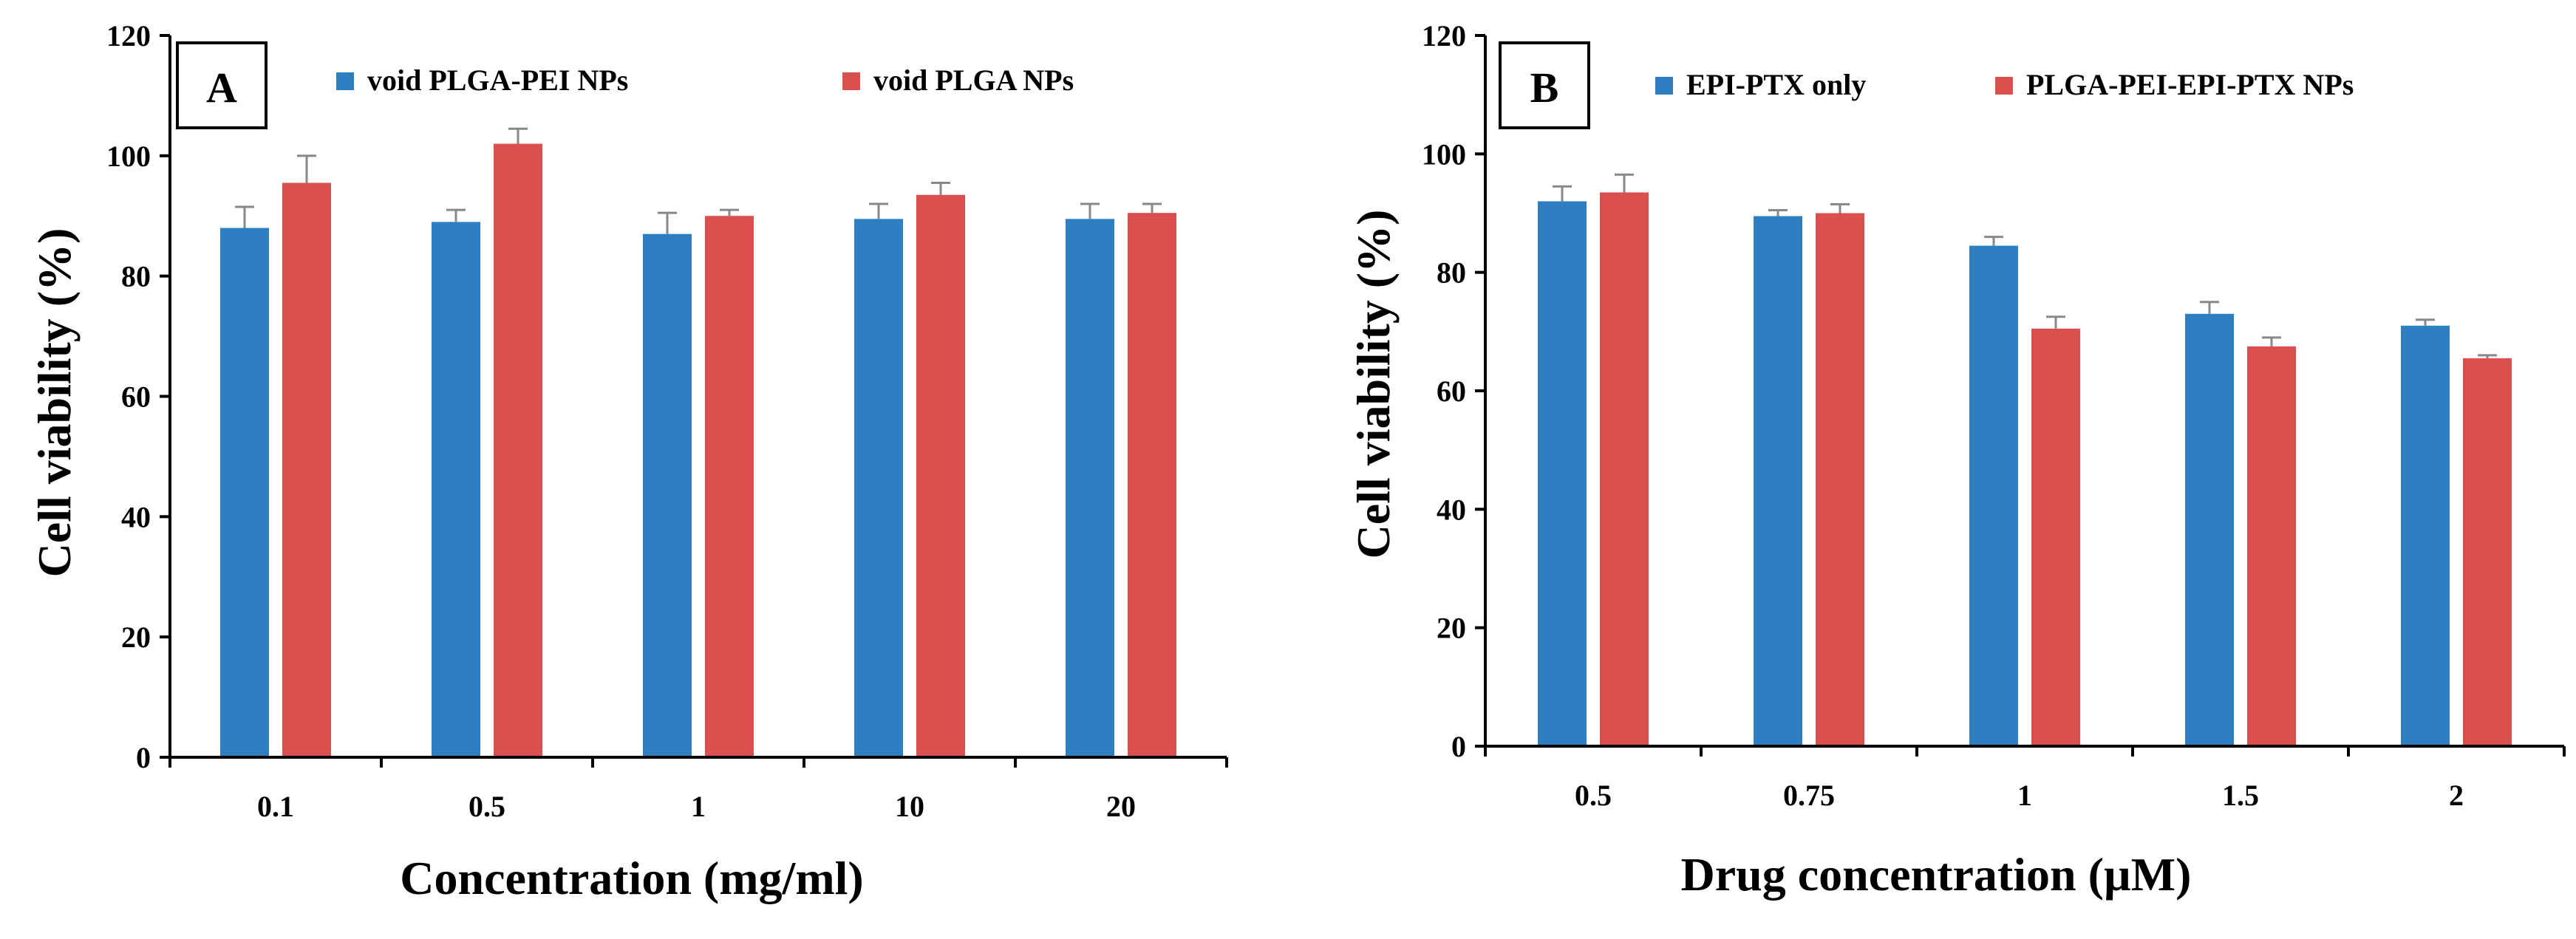  What do you see at coordinates (221, 88) in the screenshot?
I see `panel-a-letter: A` at bounding box center [221, 88].